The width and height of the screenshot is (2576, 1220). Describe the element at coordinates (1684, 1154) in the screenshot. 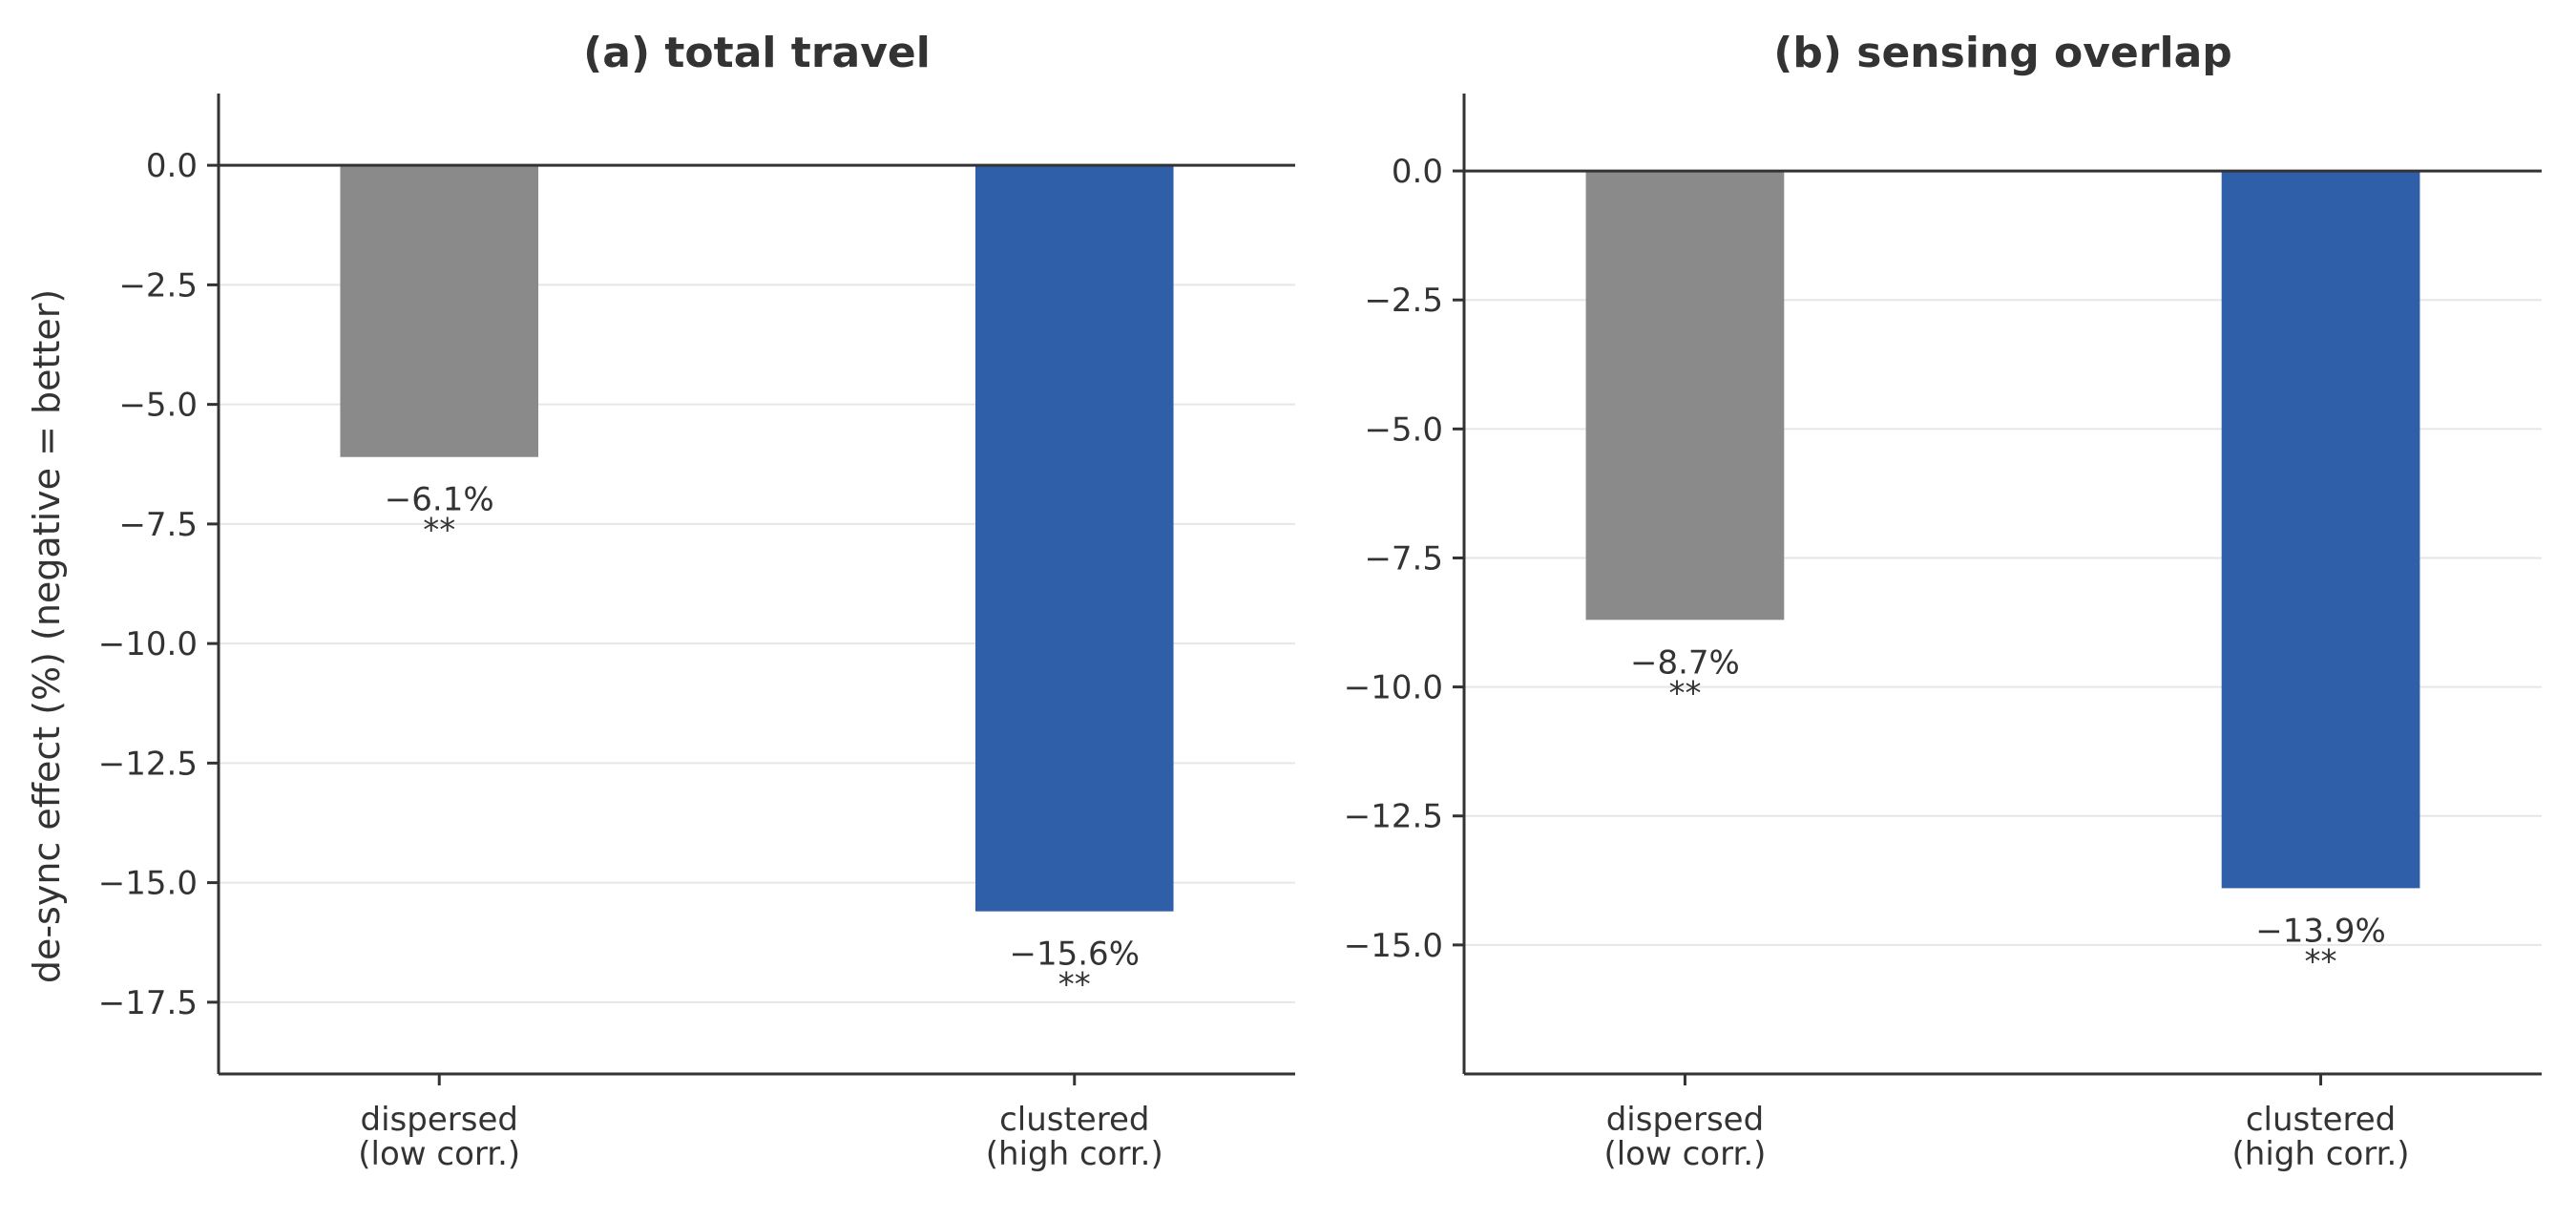

I see `panel-b-x-tick-label-0-line-1: (low corr.)` at that location.